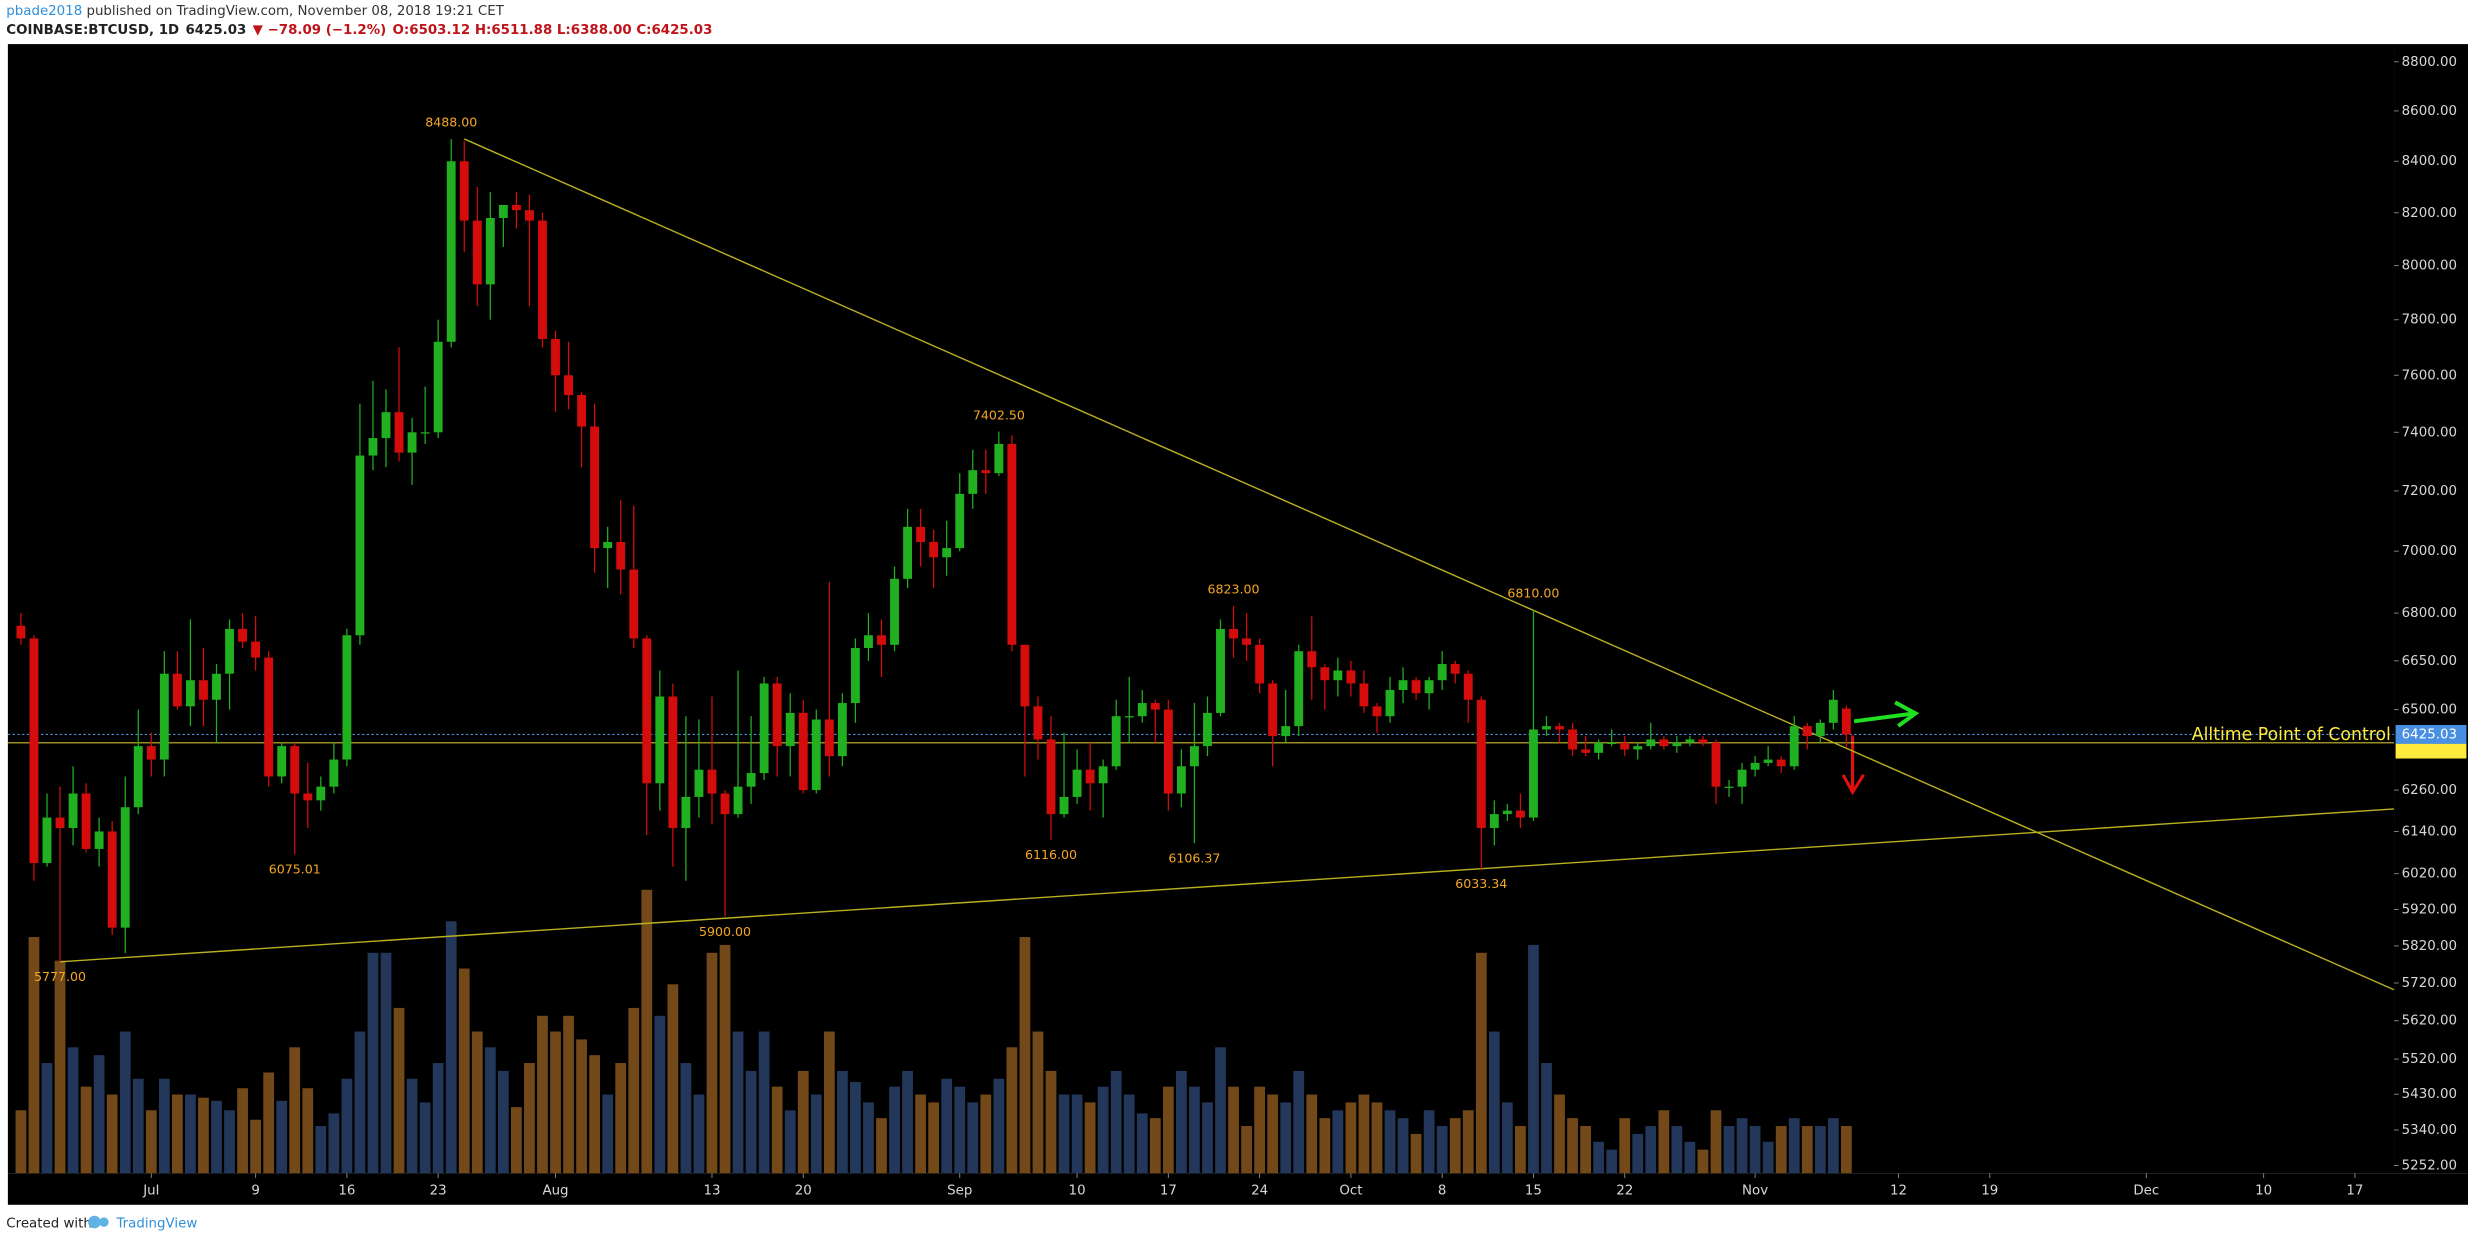  Describe the element at coordinates (1234, 589) in the screenshot. I see `price-annotation: 6823.00` at that location.